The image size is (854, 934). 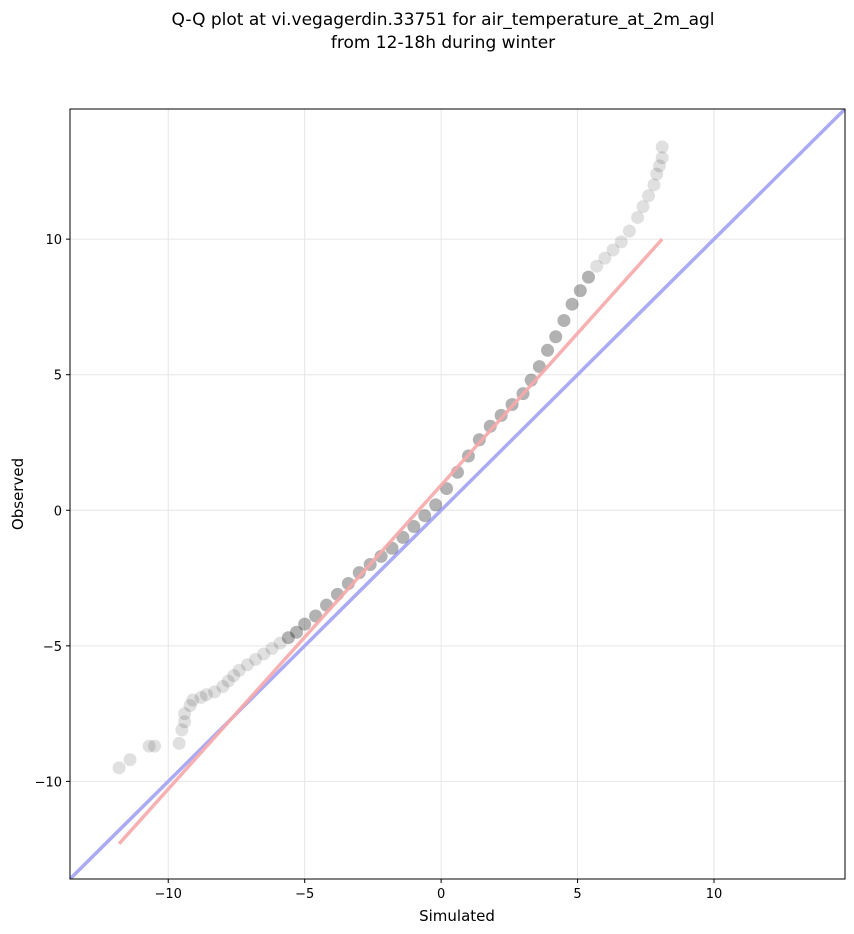 I want to click on y-tick-label: 5, so click(x=58, y=376).